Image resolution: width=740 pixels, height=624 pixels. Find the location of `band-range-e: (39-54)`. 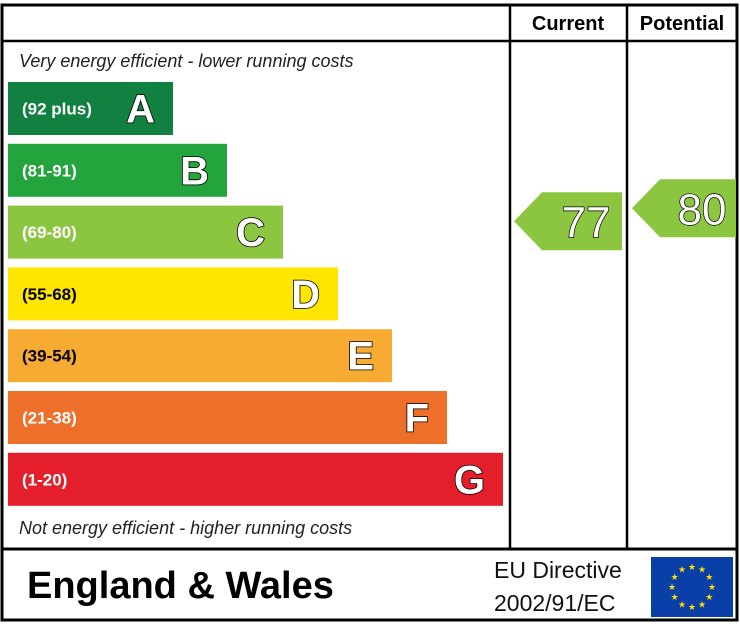

band-range-e: (39-54) is located at coordinates (49, 356).